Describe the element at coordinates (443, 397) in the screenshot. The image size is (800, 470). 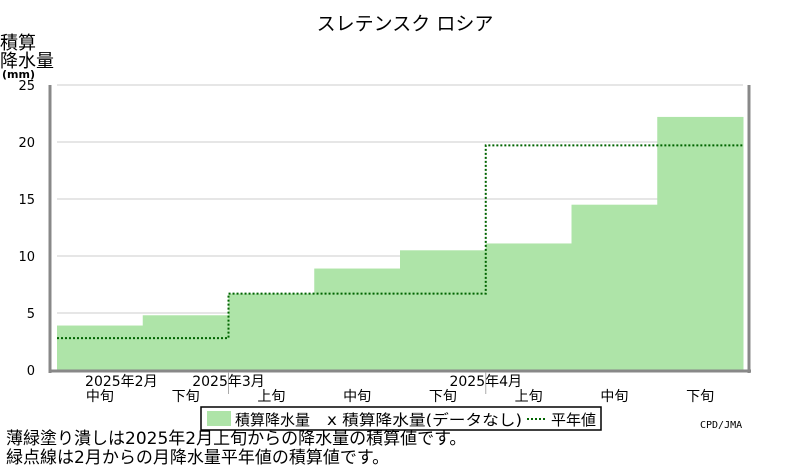
I see `dekad-label-4: 下旬` at that location.